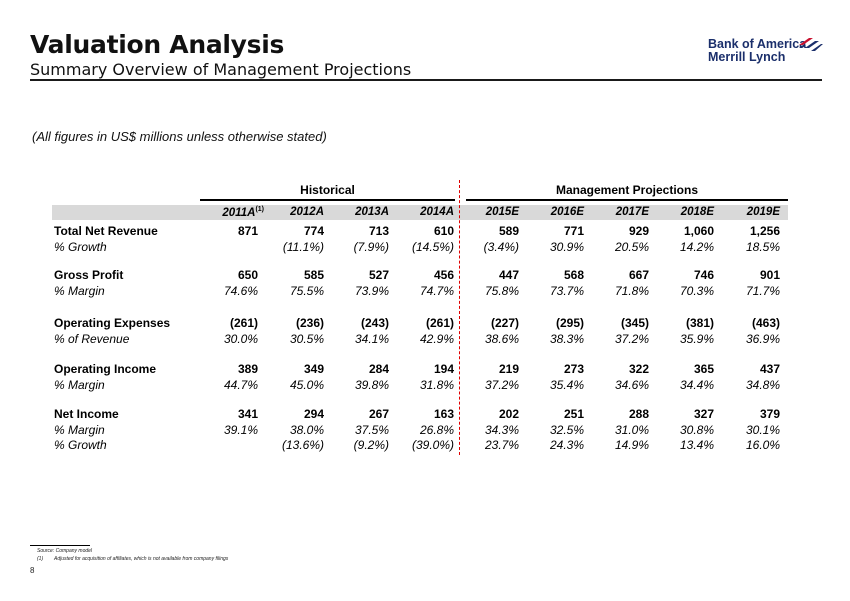  I want to click on table-cell: (11.1%), so click(303, 247).